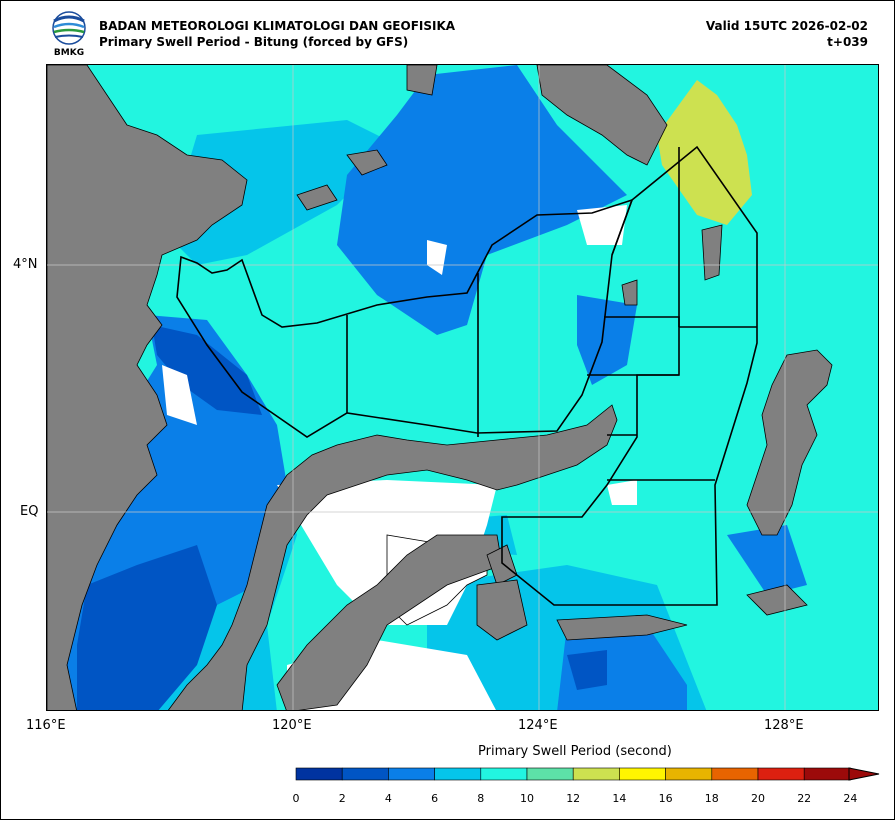  Describe the element at coordinates (538, 725) in the screenshot. I see `lon-label-124: 124°E` at that location.